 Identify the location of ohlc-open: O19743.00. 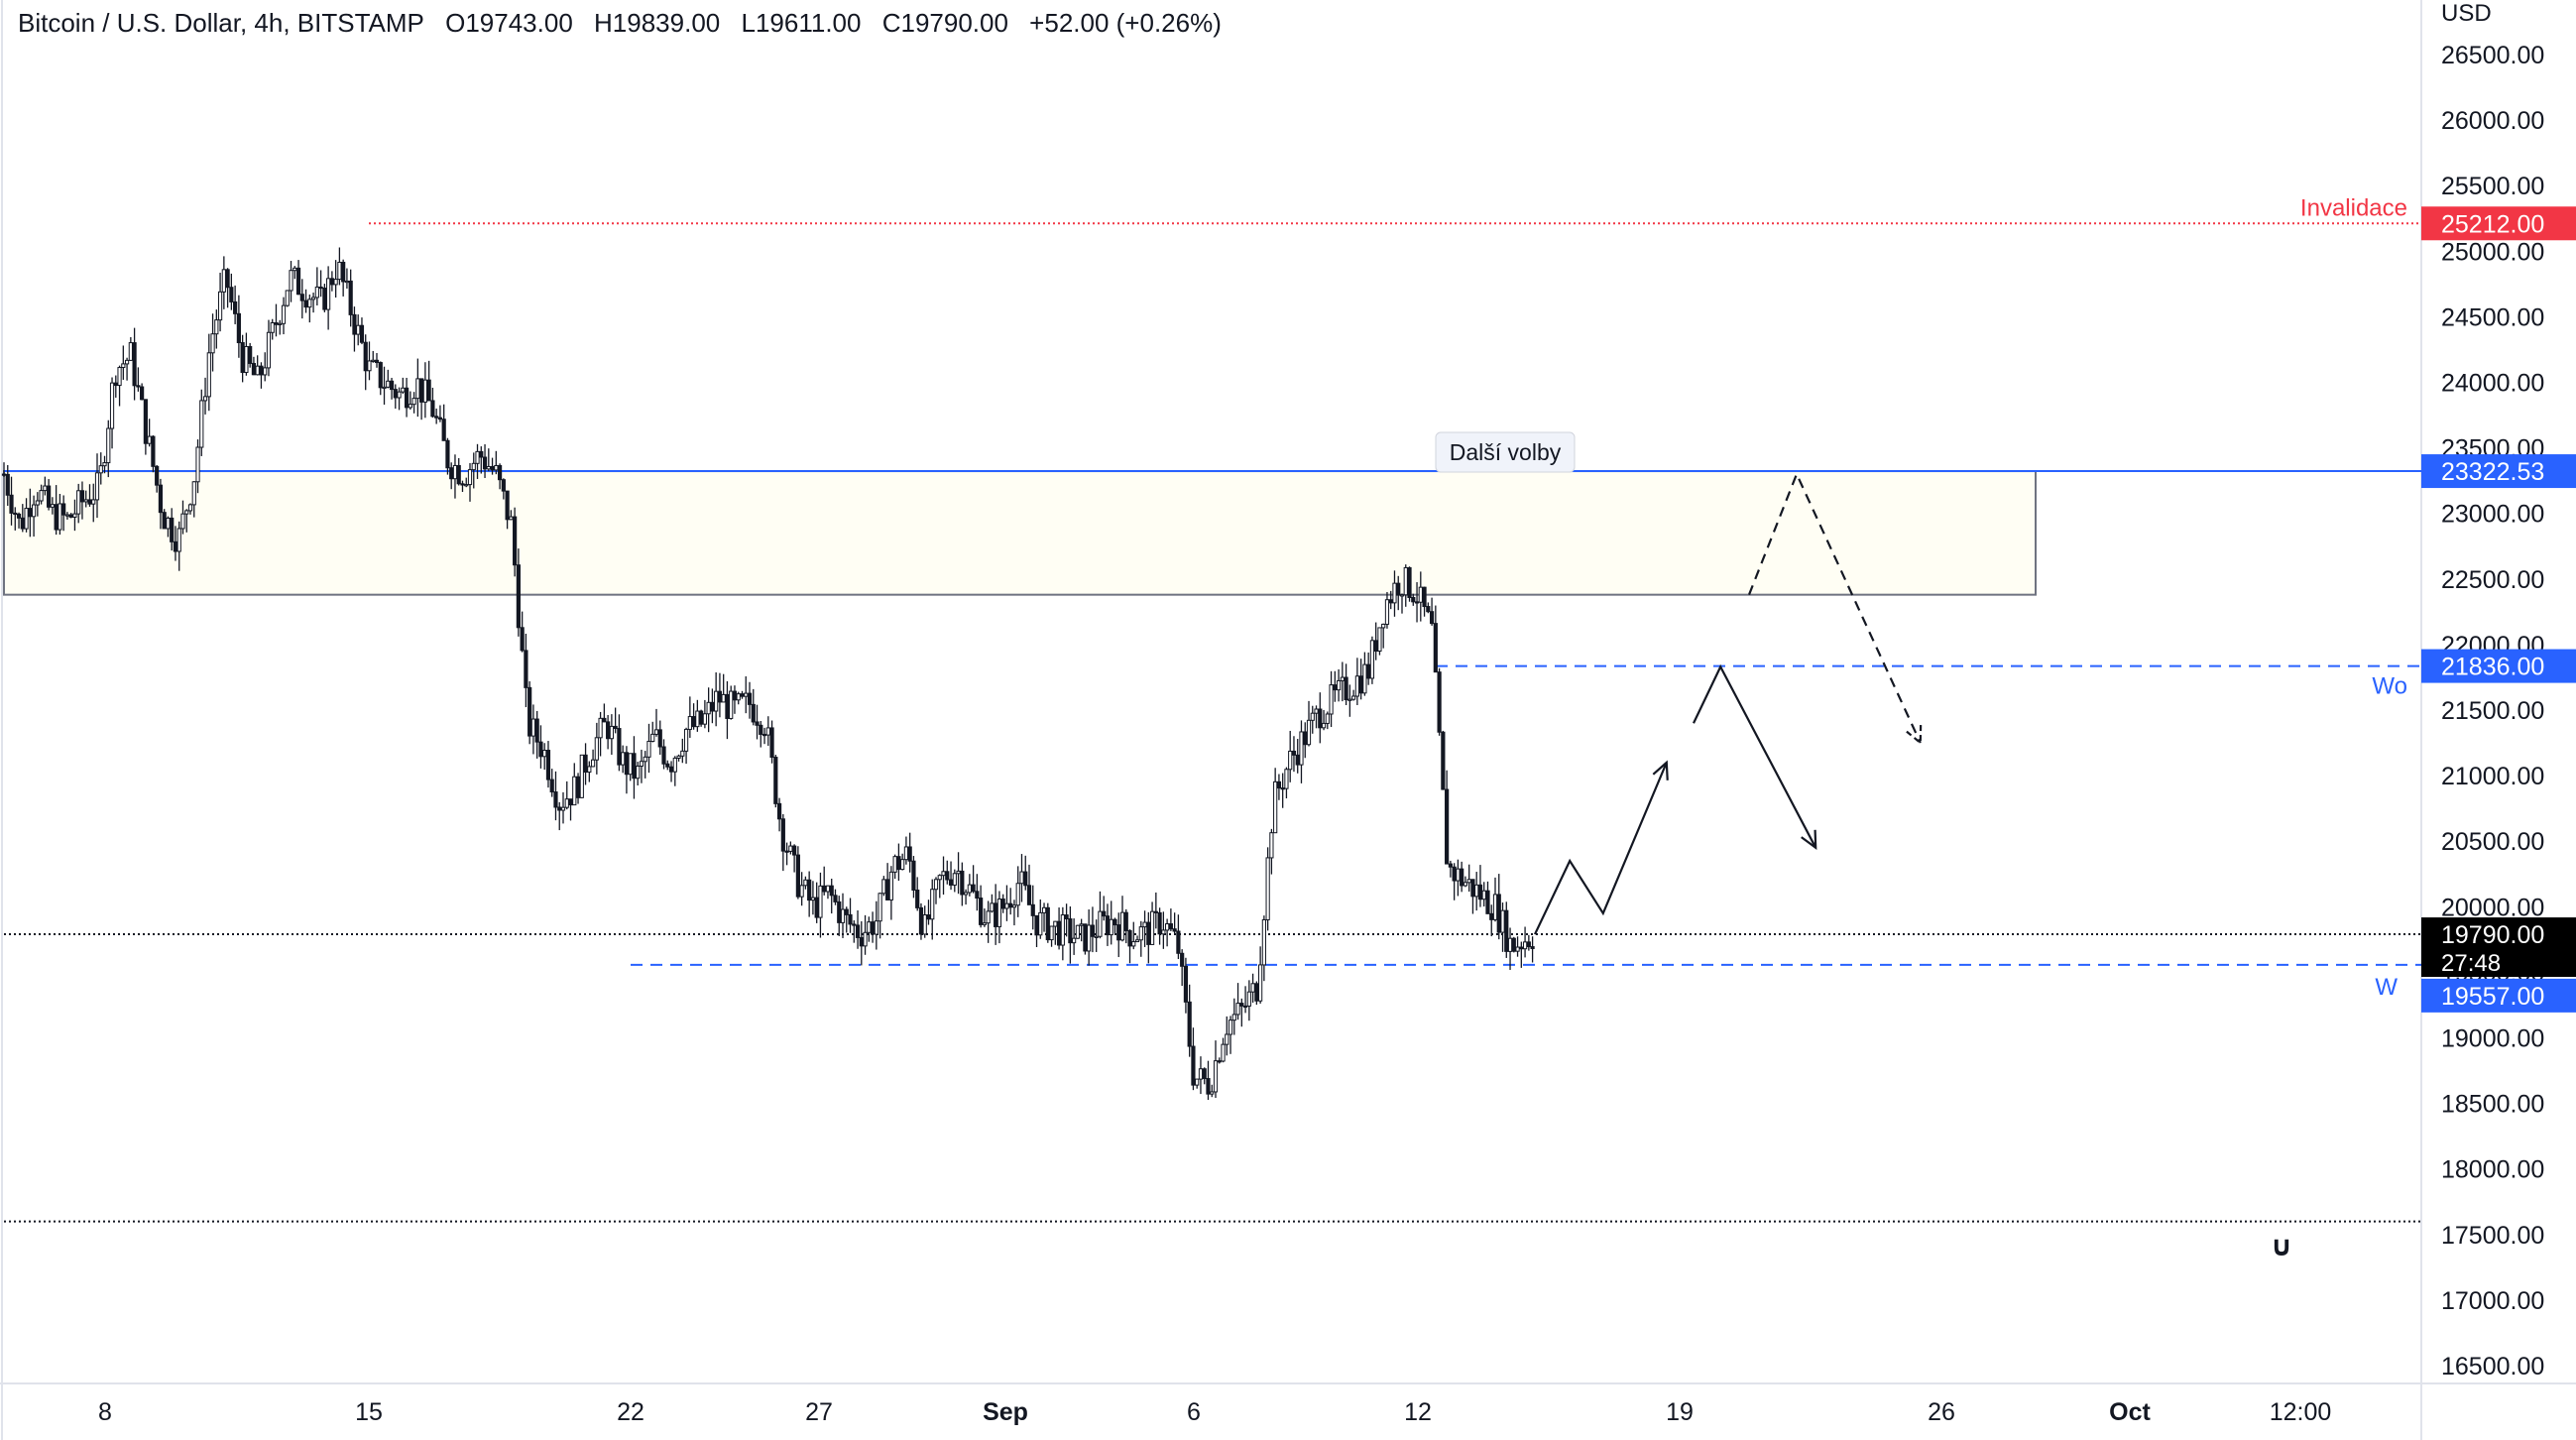
(509, 23).